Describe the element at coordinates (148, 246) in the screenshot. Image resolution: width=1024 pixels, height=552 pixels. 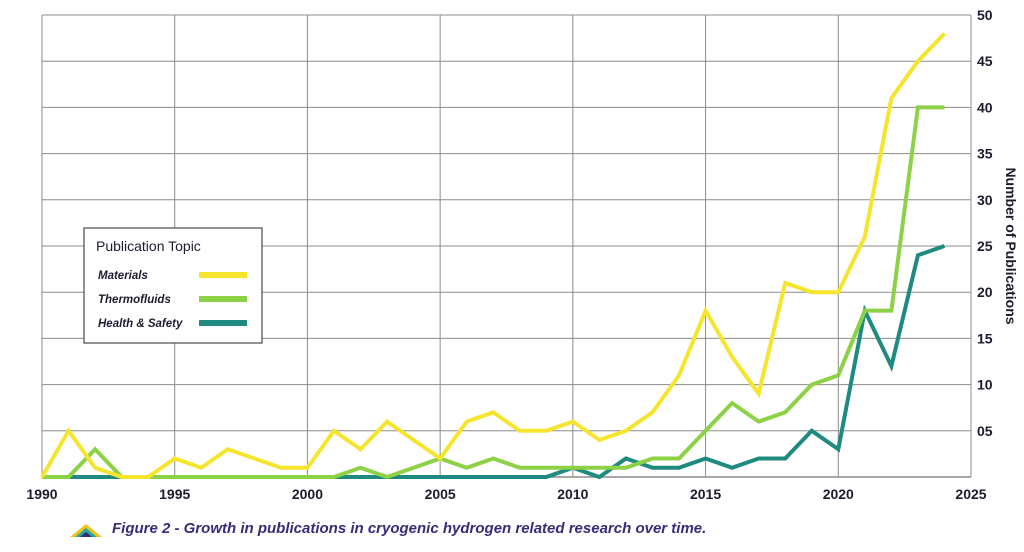
I see `legend-title: Publication Topic` at that location.